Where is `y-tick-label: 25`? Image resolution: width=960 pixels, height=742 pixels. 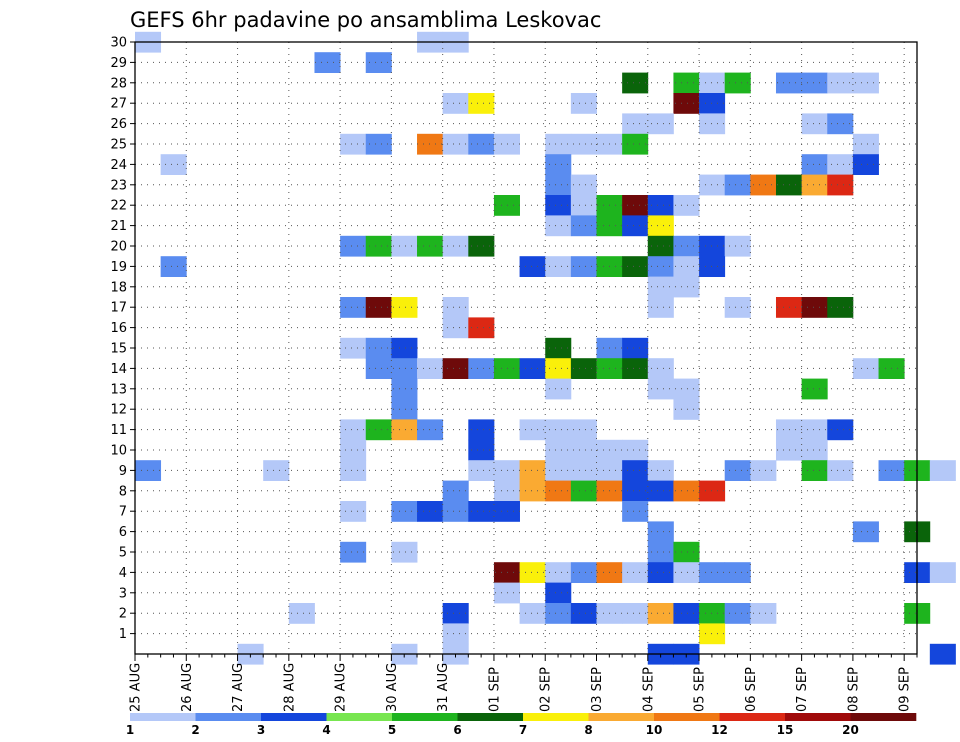
y-tick-label: 25 is located at coordinates (118, 145).